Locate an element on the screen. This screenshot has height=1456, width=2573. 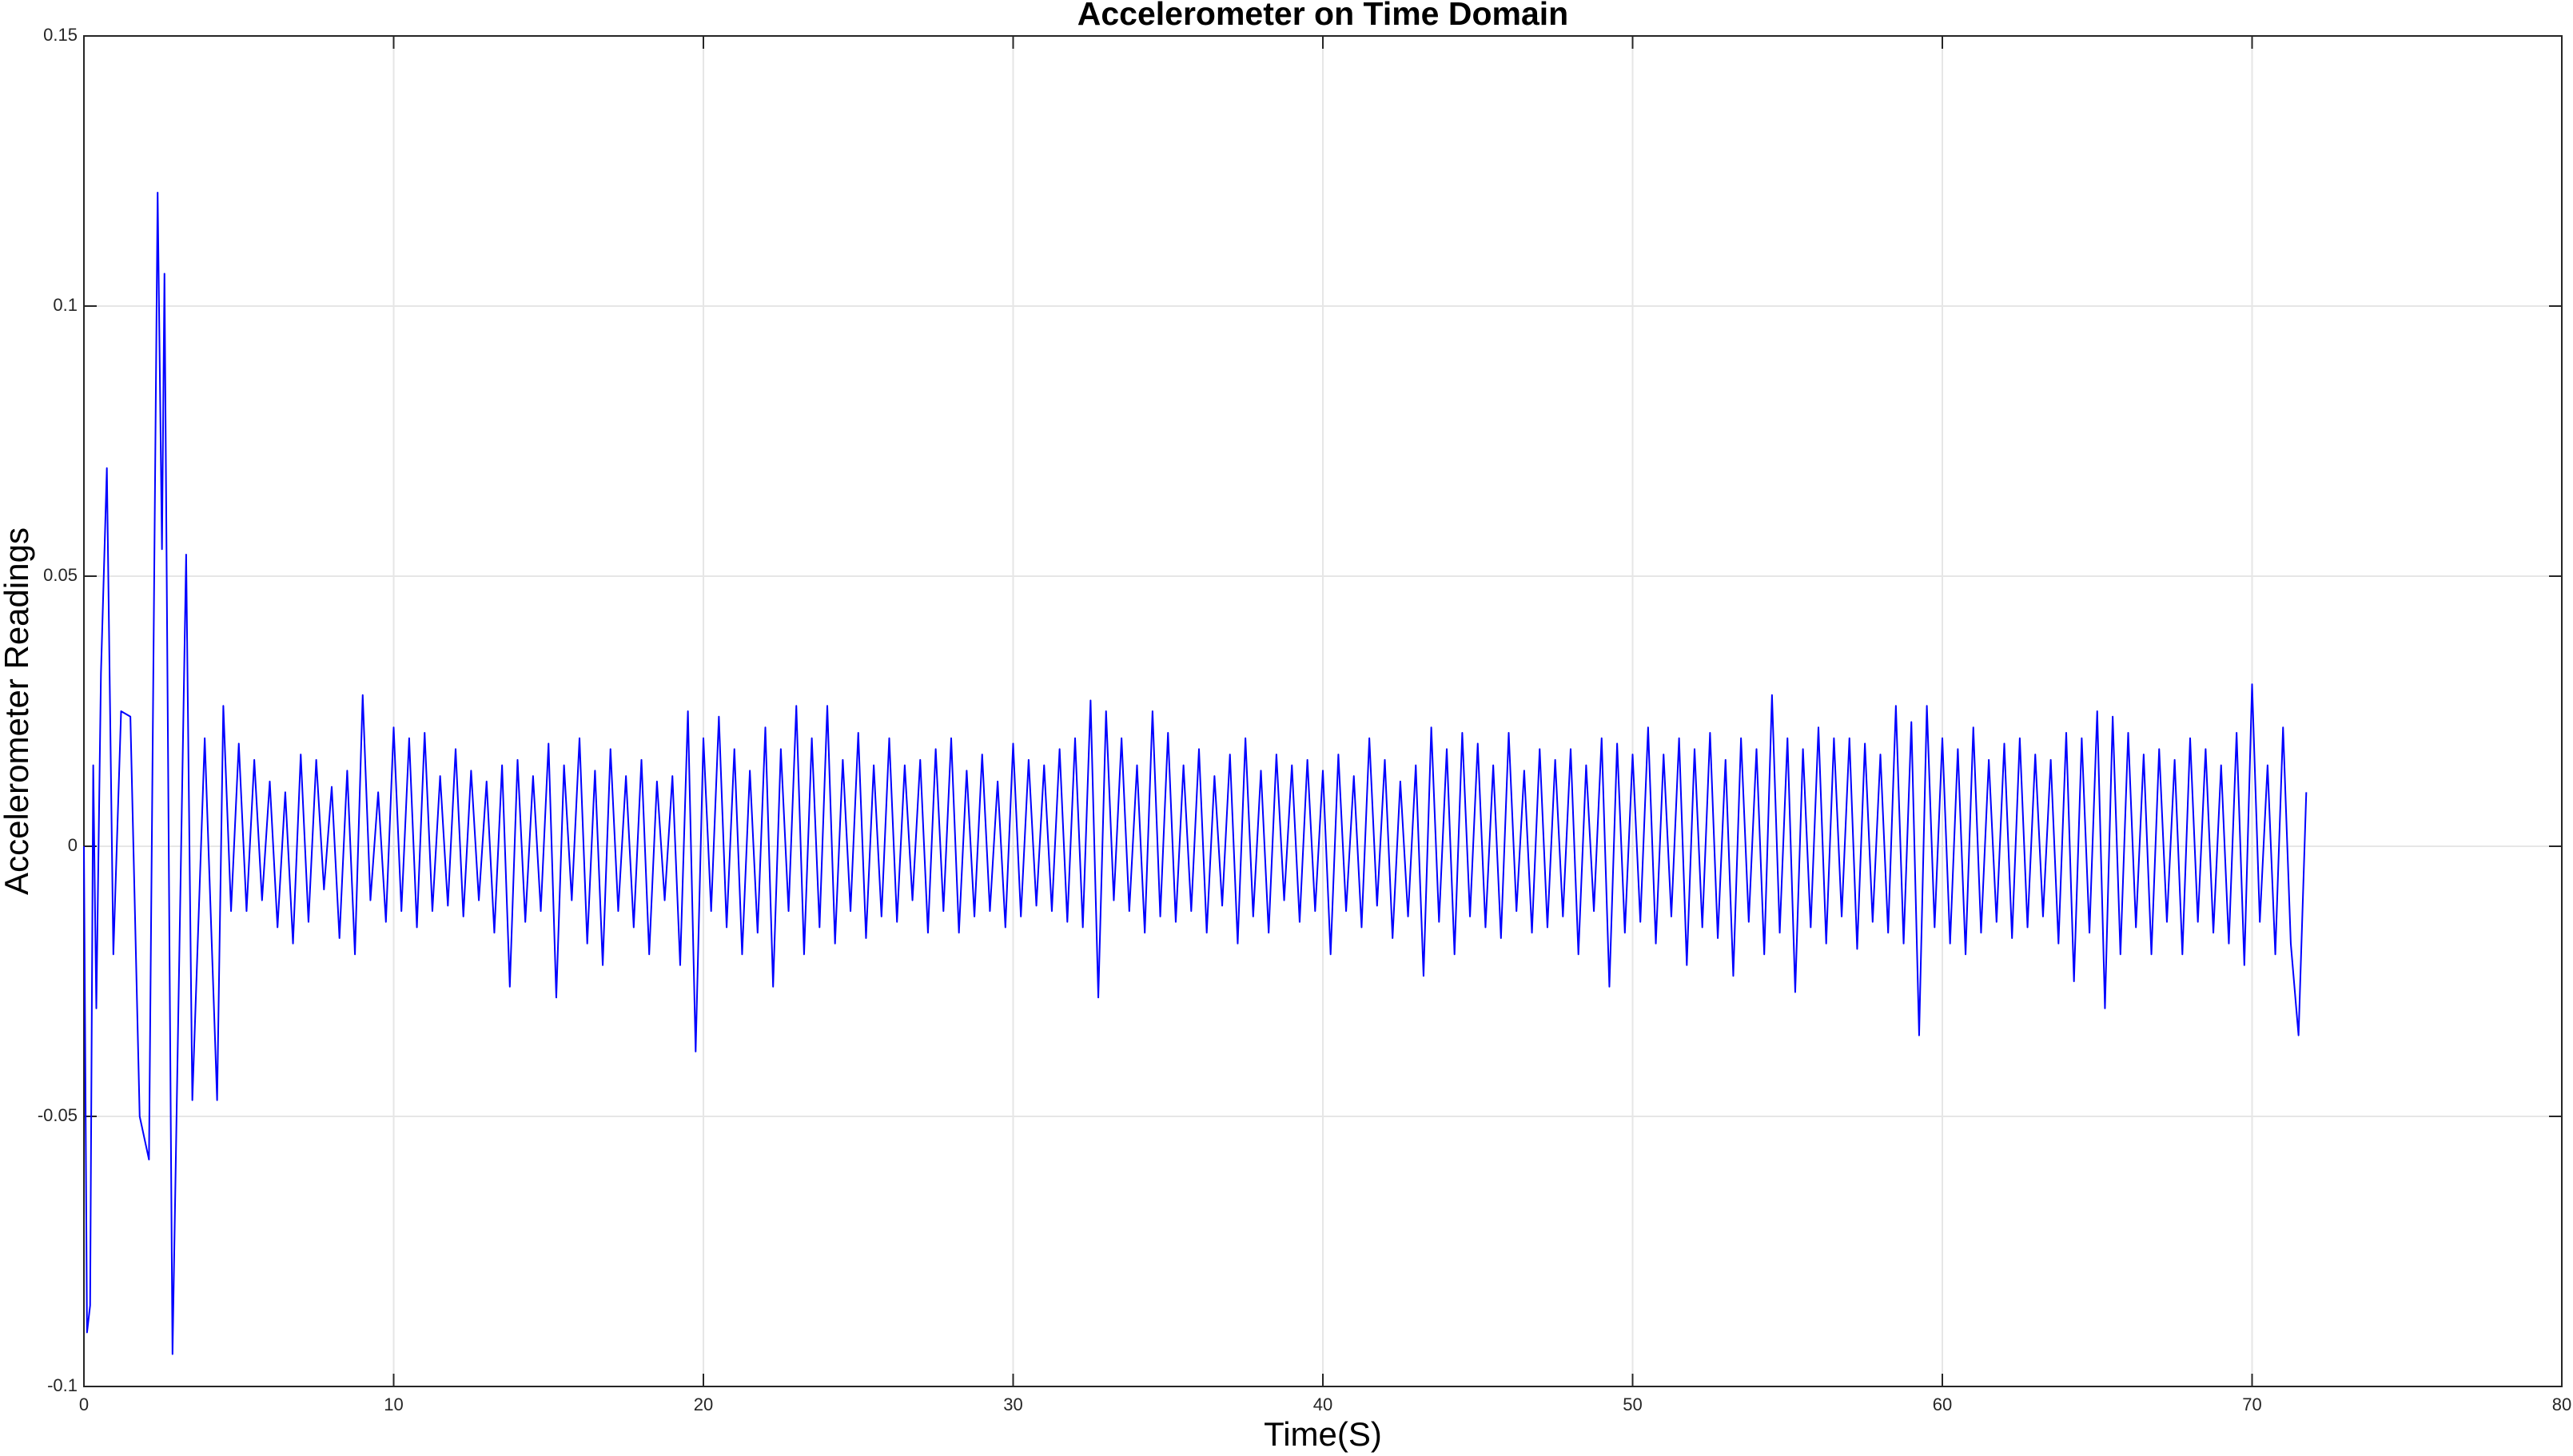
y-tick-label: 0.15 is located at coordinates (60, 35).